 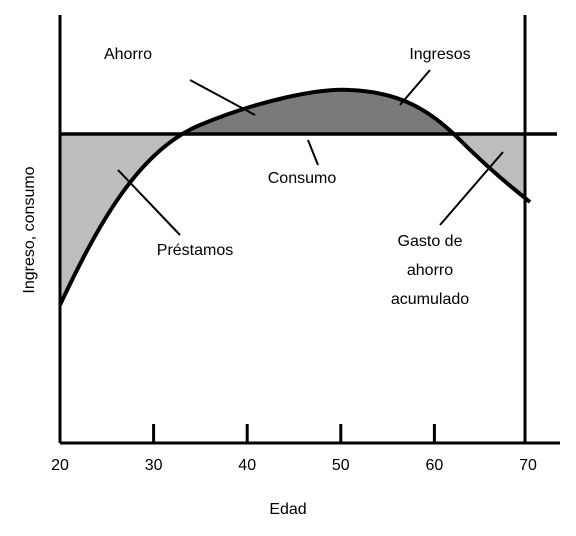 What do you see at coordinates (29, 229) in the screenshot?
I see `y-axis-label: Ingreso, consumo` at bounding box center [29, 229].